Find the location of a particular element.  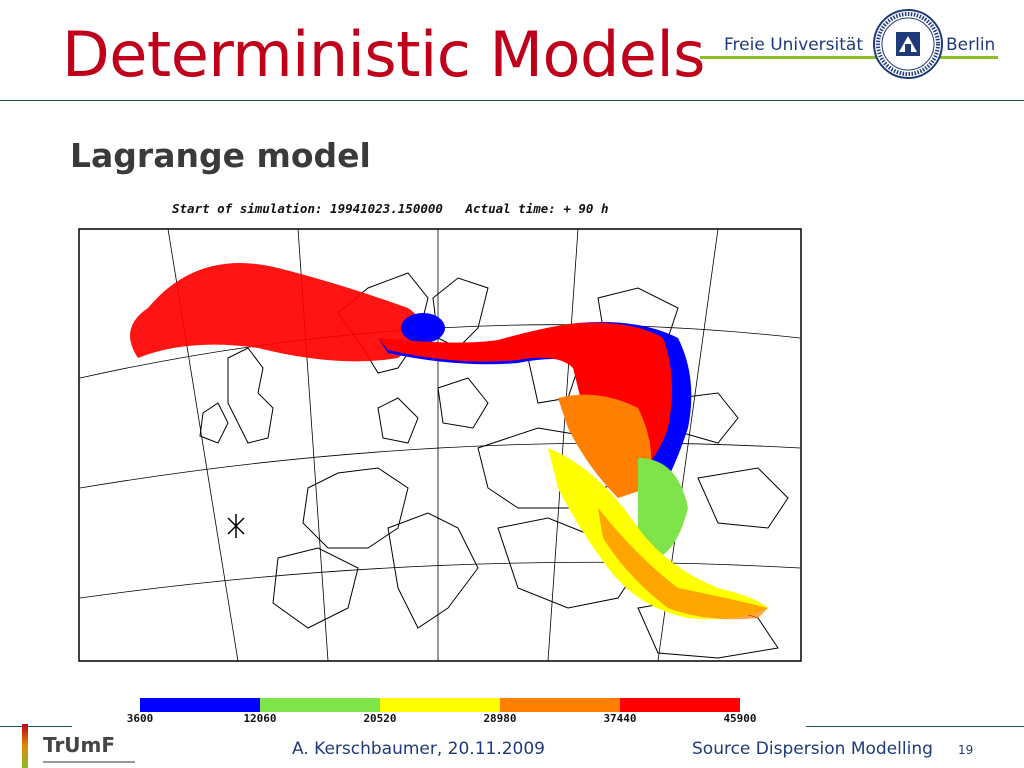

colorbar-tick: 12060 is located at coordinates (260, 718).